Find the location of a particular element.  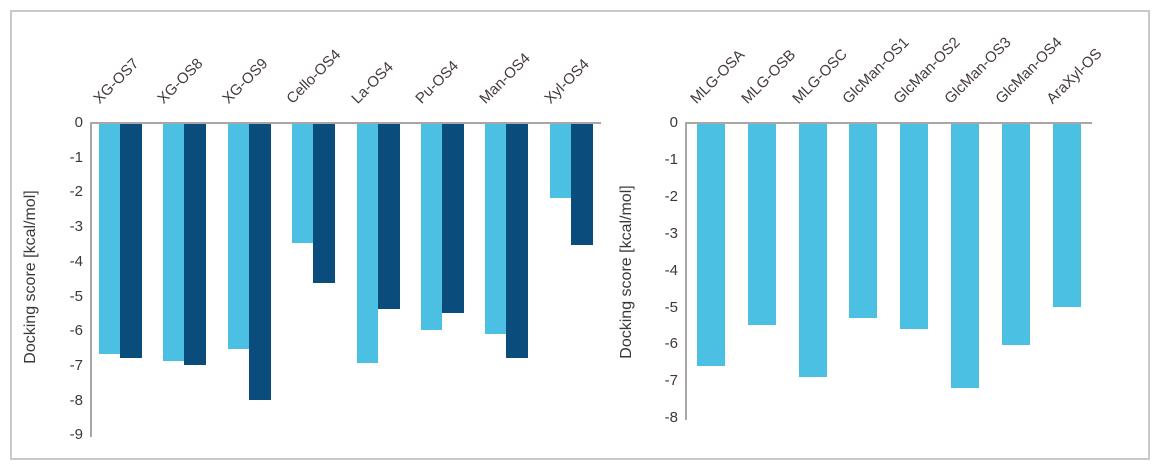

bar-man-os4-dark is located at coordinates (517, 240).